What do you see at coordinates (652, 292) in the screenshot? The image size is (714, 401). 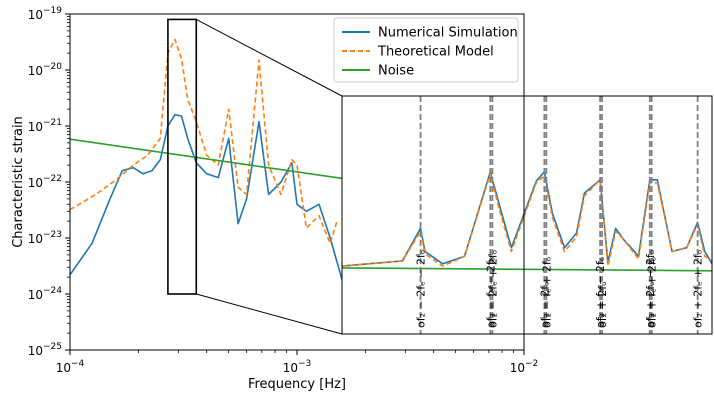 I see `inset-vline-label: of₂ + fₑ + 2fₒ` at bounding box center [652, 292].